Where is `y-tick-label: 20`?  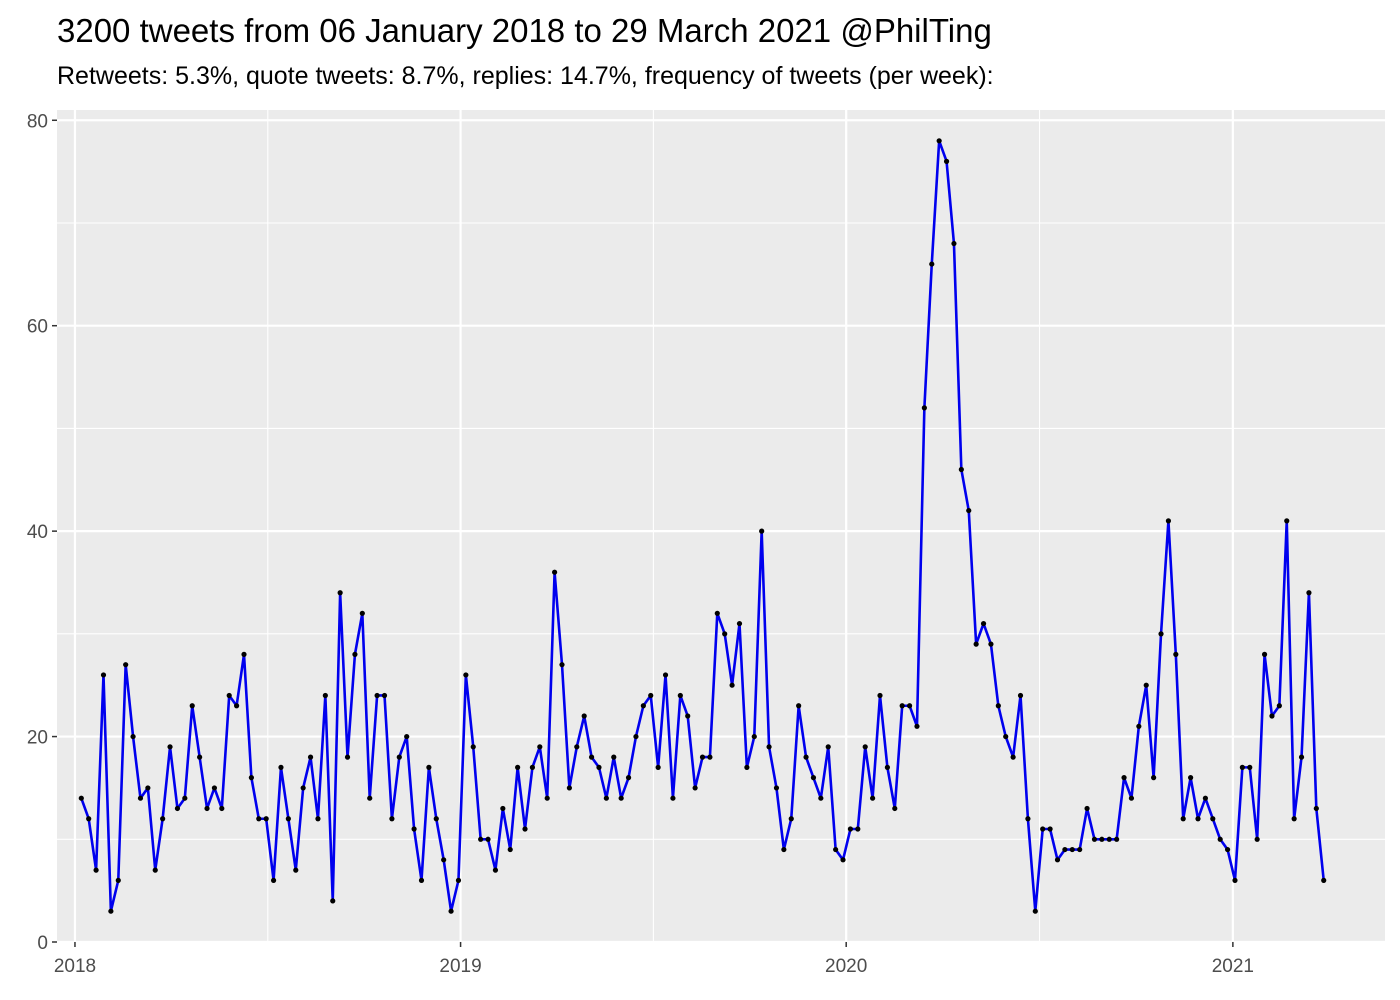 y-tick-label: 20 is located at coordinates (37, 738).